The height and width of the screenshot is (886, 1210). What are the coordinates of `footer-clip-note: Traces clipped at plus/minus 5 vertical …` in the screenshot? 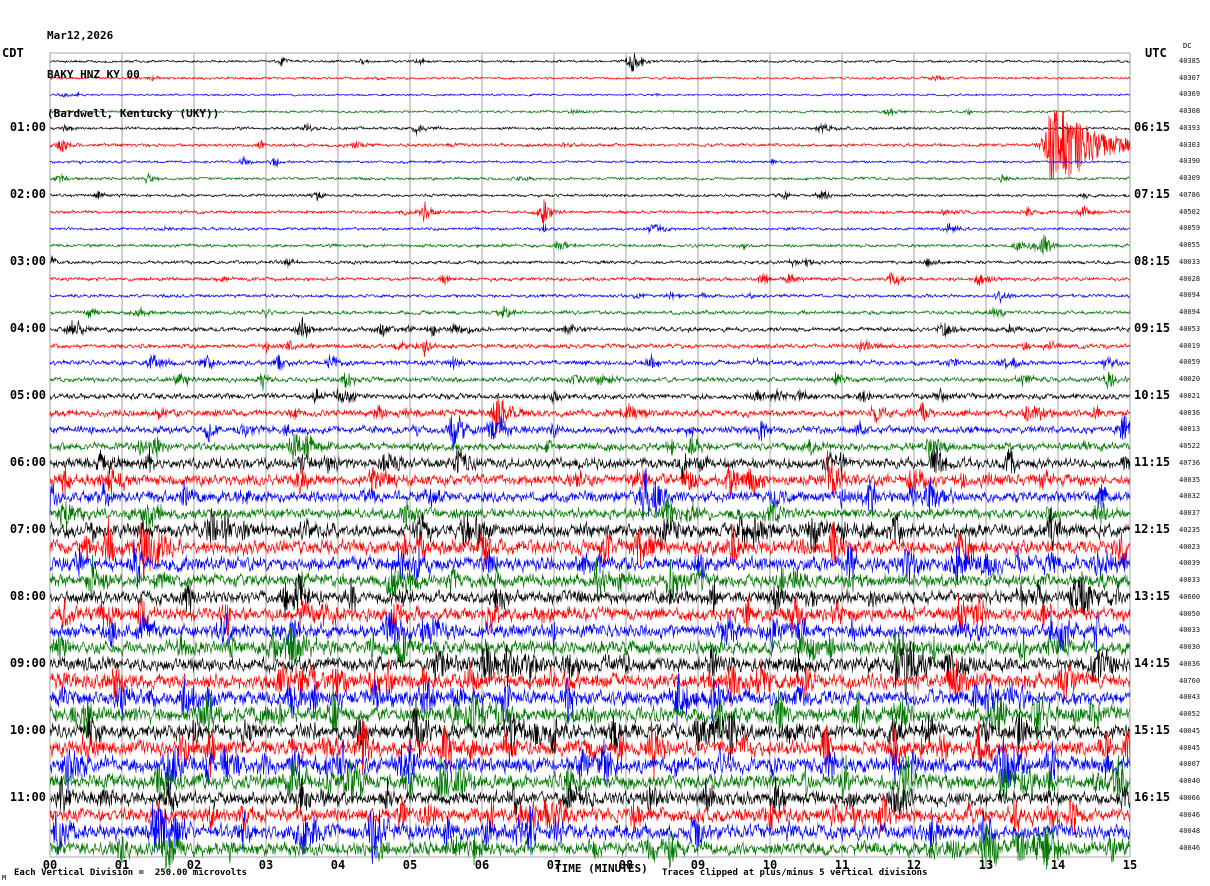 It's located at (795, 873).